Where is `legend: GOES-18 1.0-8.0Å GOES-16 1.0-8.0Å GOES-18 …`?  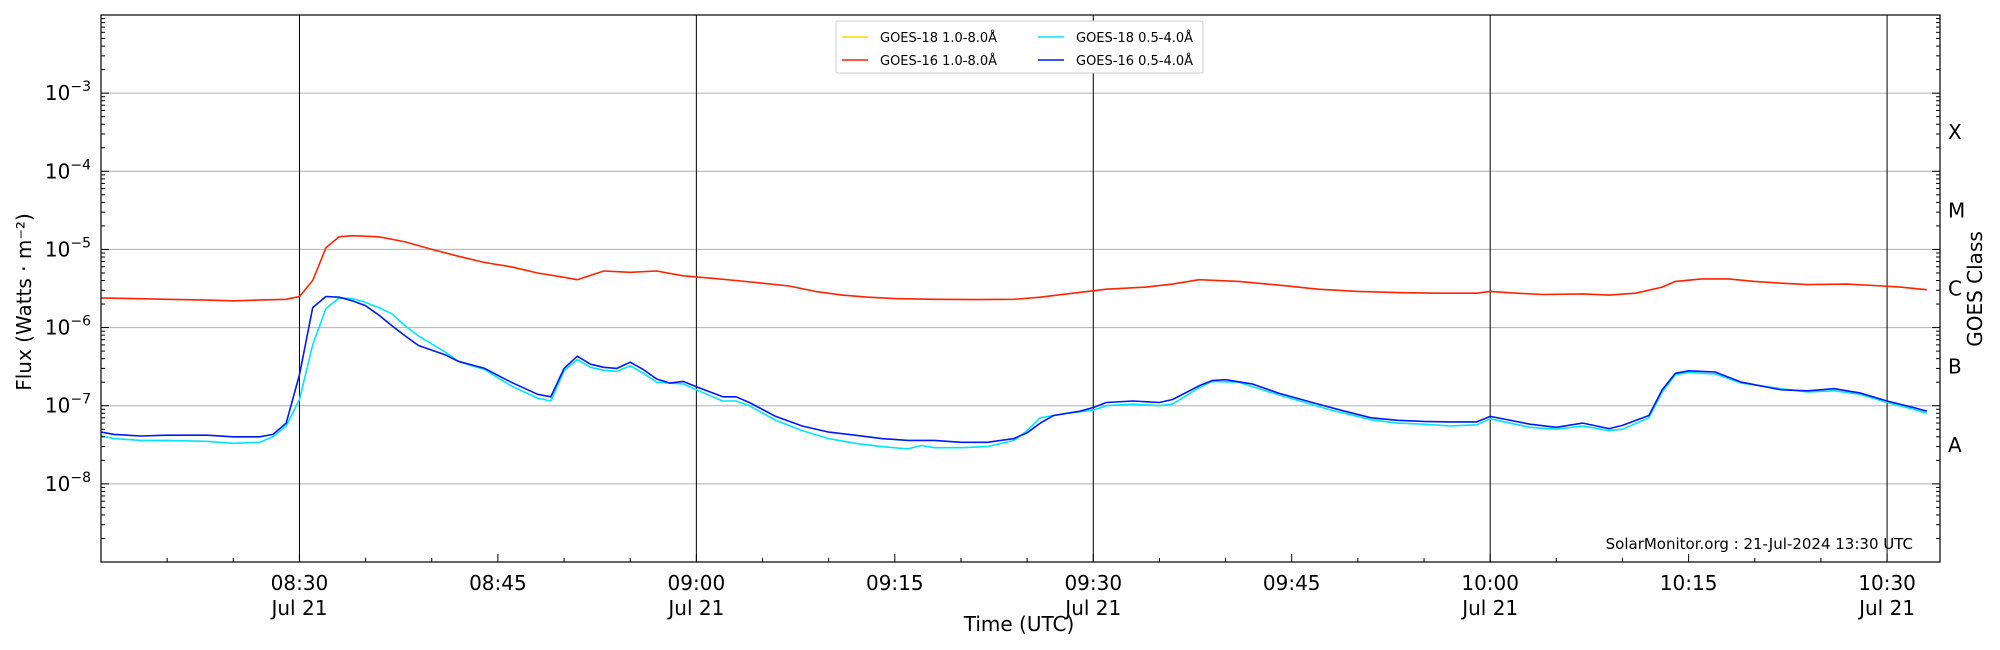 legend: GOES-18 1.0-8.0Å GOES-16 1.0-8.0Å GOES-18 … is located at coordinates (1019, 47).